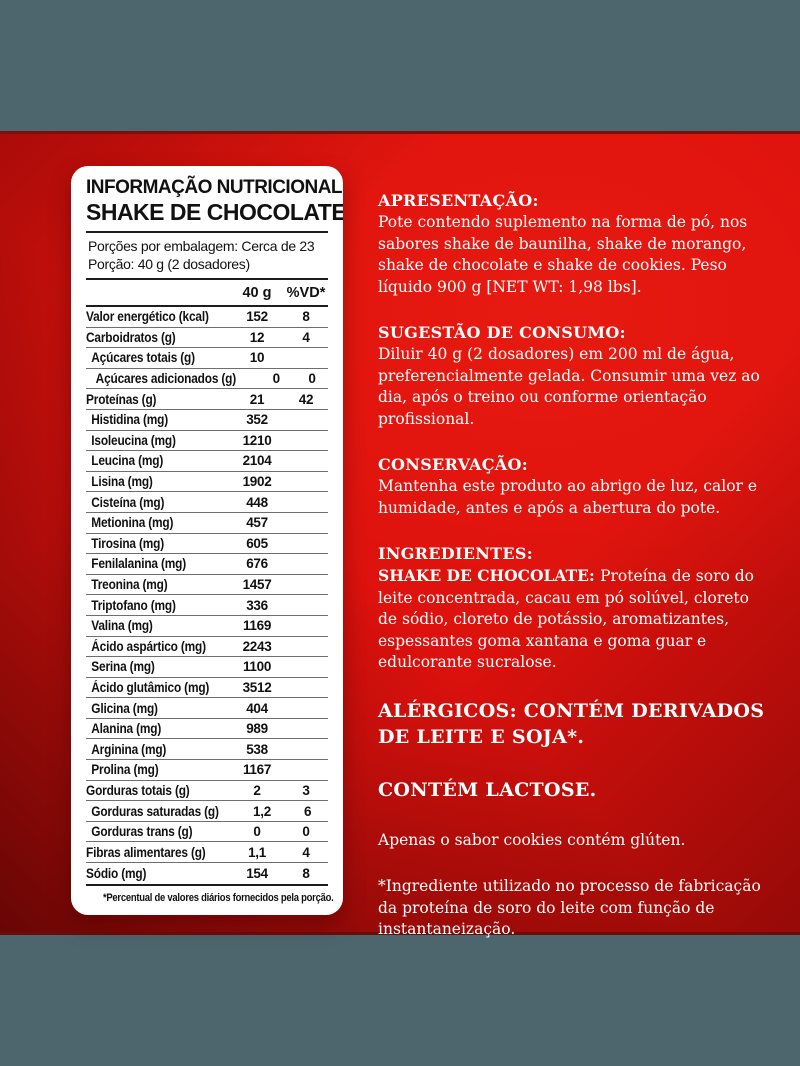  What do you see at coordinates (207, 791) in the screenshot?
I see `nutrition-row: Gorduras totais (g) 2 3` at bounding box center [207, 791].